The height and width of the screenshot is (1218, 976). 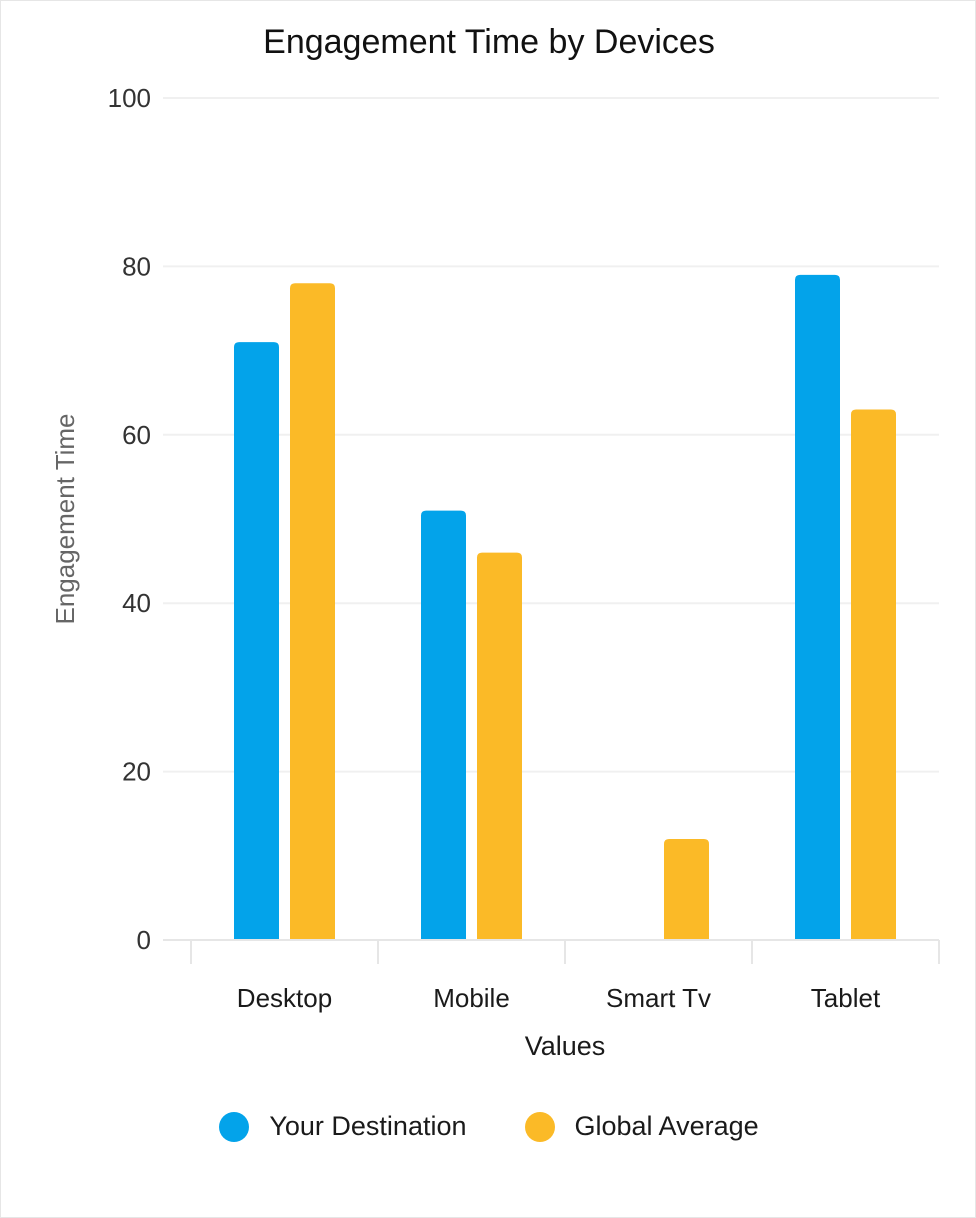 I want to click on y-axis-title: Engagement Time, so click(x=65, y=518).